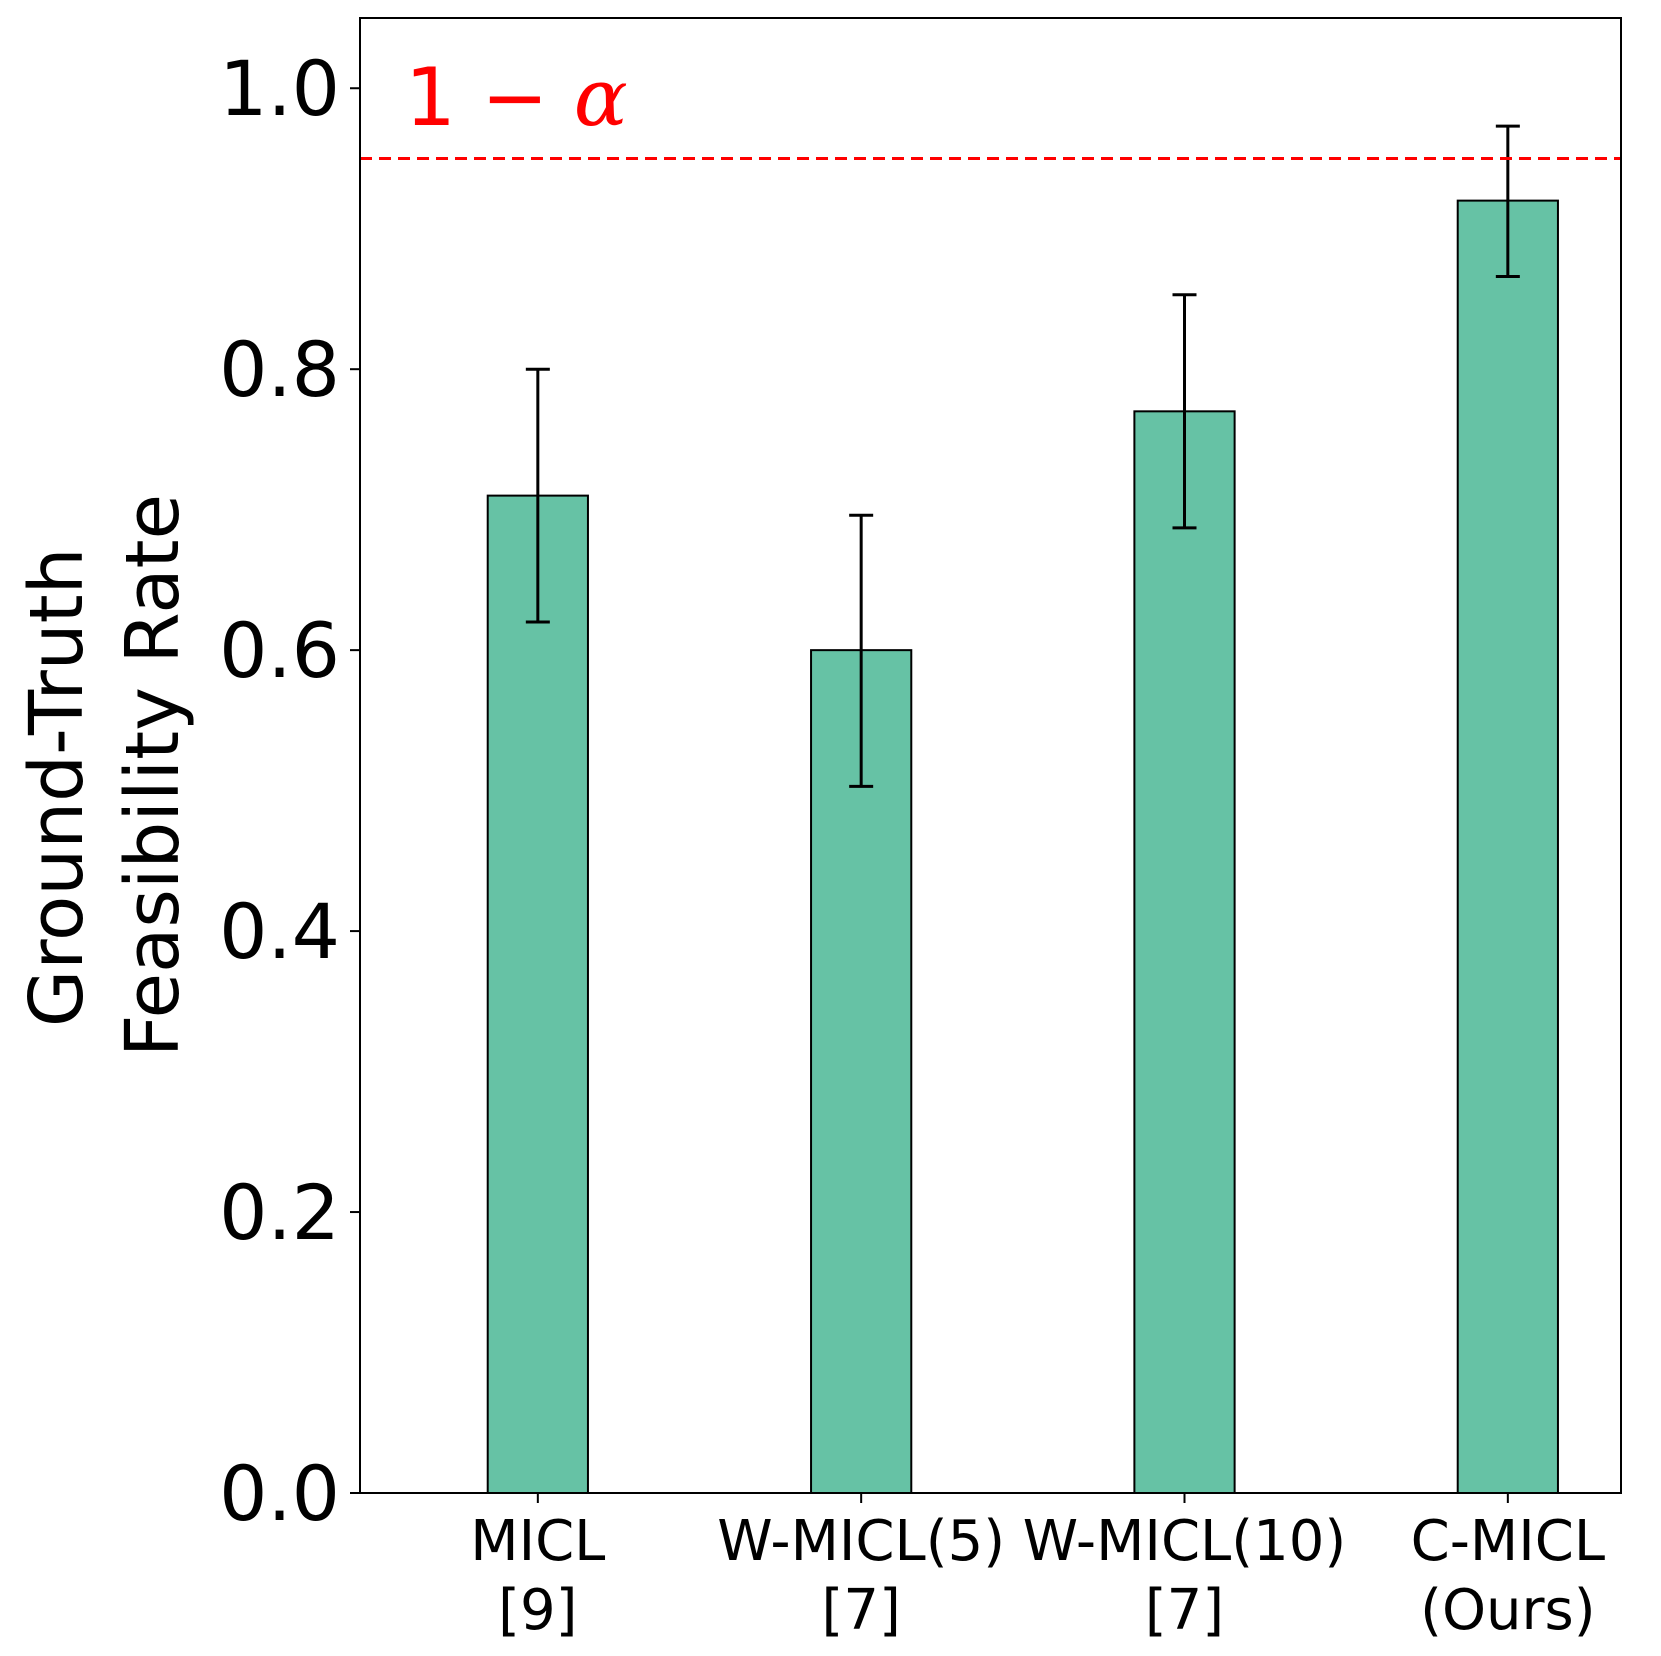  Describe the element at coordinates (537, 1541) in the screenshot. I see `x-label-line1-1: MICL` at that location.